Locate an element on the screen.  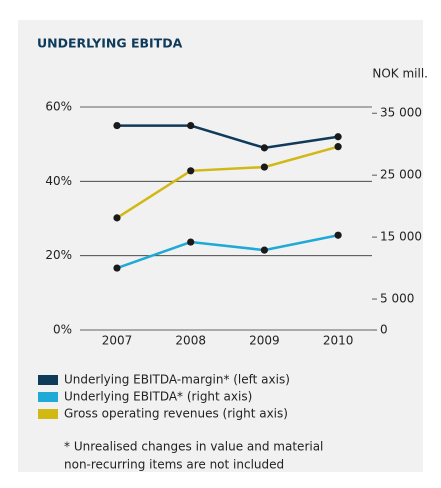
y2-tick-label: 25 000 is located at coordinates (401, 175).